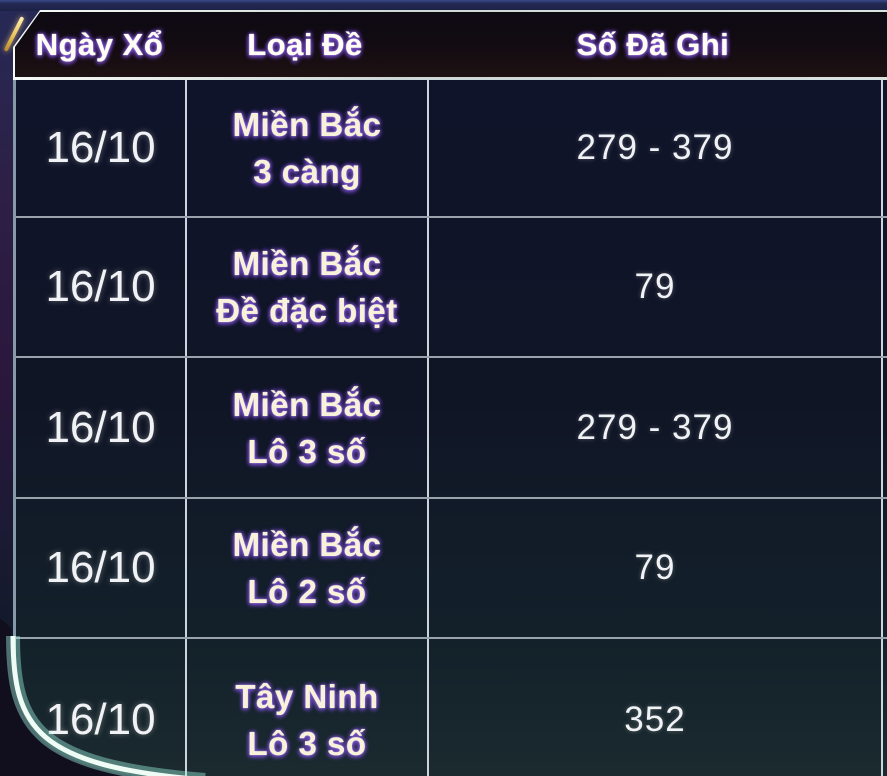 The height and width of the screenshot is (776, 887). I want to click on bet-type-cell: Miền Bắc Lô 2 số, so click(306, 568).